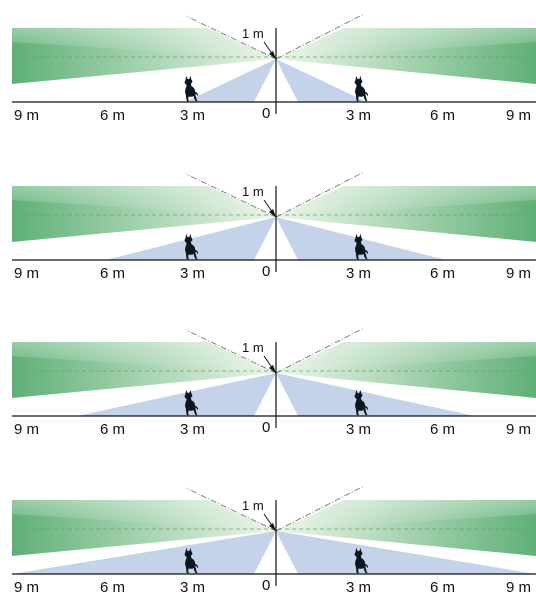 The width and height of the screenshot is (536, 596). Describe the element at coordinates (361, 88) in the screenshot. I see `dog-silhouette-icon` at that location.